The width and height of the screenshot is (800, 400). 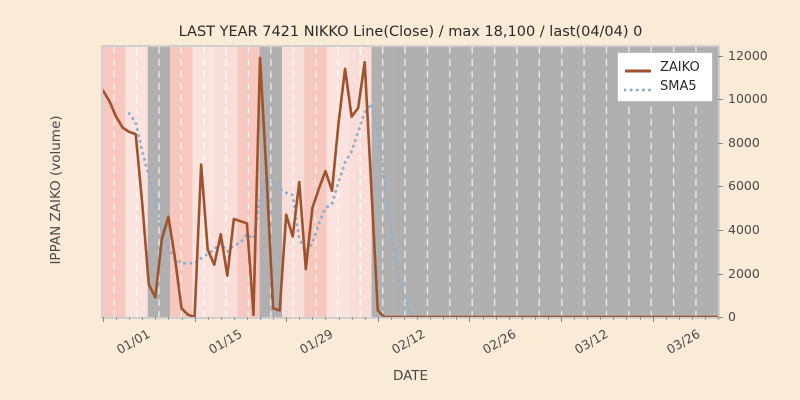 I want to click on x-tick-label: 01/29, so click(x=316, y=342).